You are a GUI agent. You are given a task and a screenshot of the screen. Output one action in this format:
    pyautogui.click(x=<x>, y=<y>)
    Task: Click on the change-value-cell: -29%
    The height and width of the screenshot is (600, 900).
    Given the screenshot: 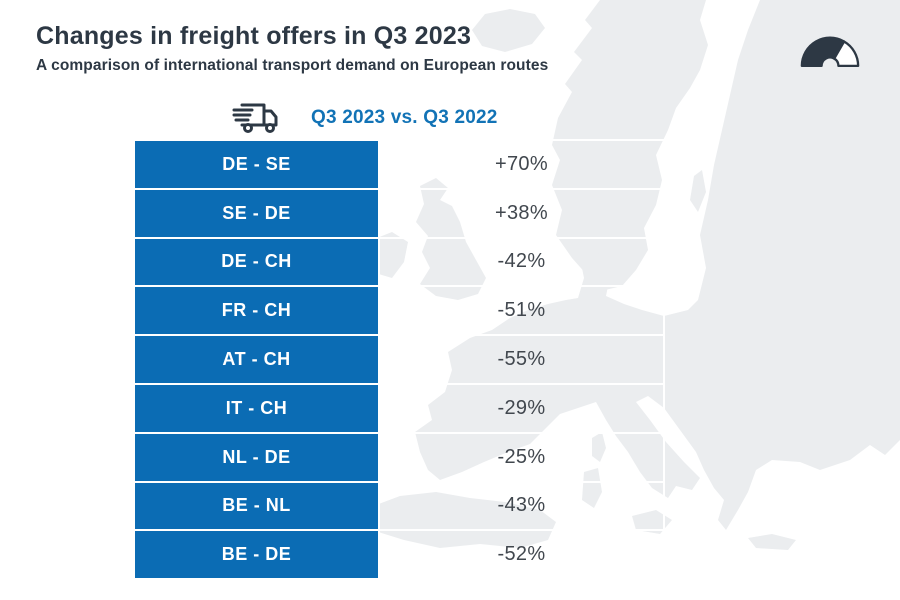 What is the action you would take?
    pyautogui.click(x=522, y=408)
    